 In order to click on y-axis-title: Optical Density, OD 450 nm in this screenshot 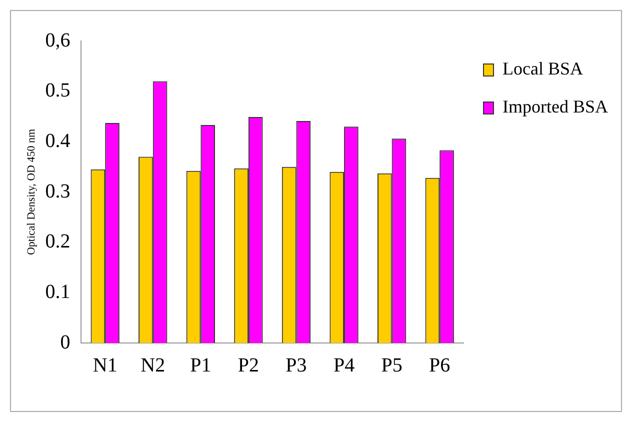, I will do `click(31, 192)`.